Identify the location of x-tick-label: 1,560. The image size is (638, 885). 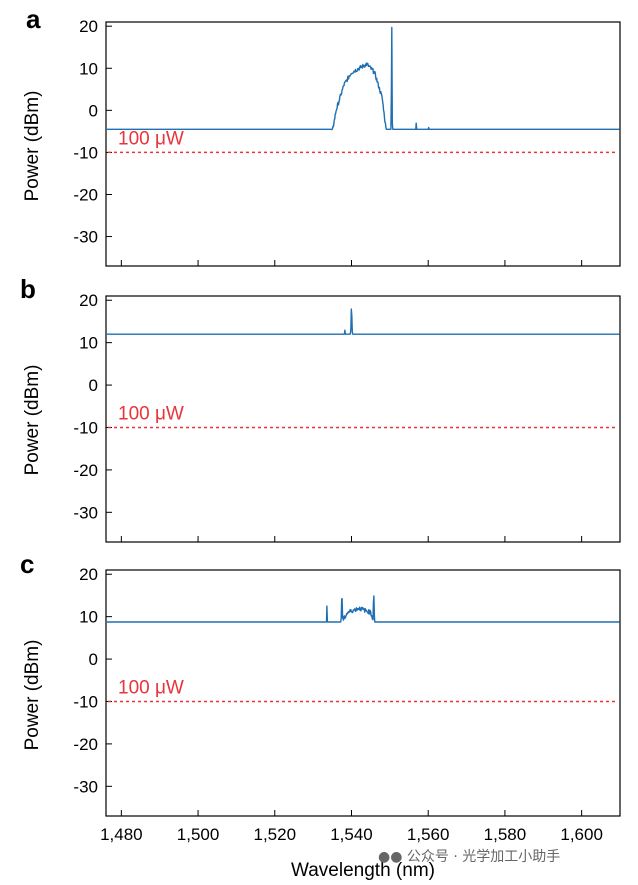
(428, 834).